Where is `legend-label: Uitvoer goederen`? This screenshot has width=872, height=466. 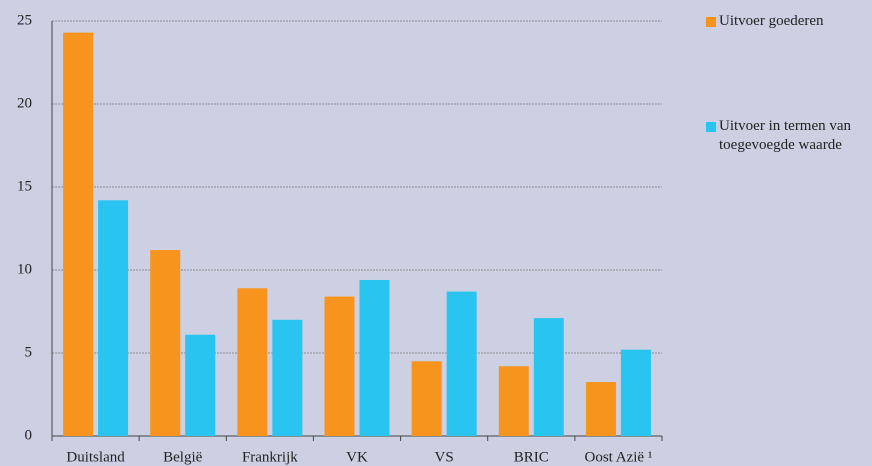 legend-label: Uitvoer goederen is located at coordinates (771, 21).